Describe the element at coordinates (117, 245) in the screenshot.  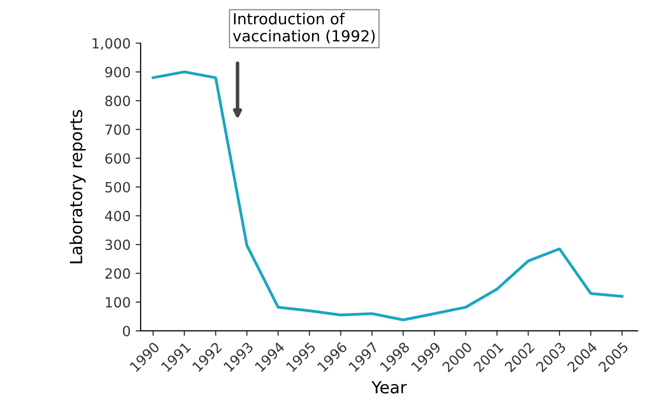
I see `y-tick-label: 300` at that location.